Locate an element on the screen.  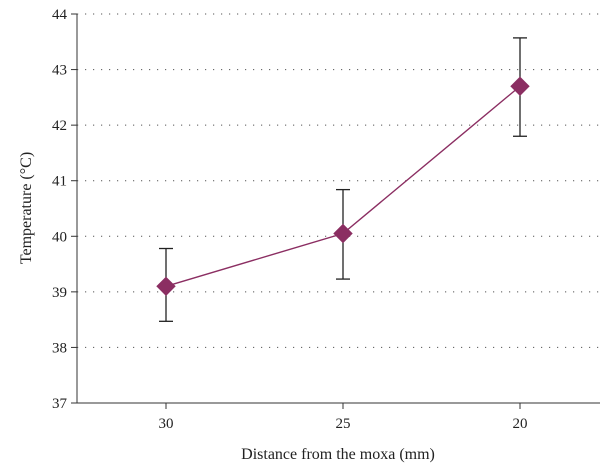
x-tick-label: 25 is located at coordinates (343, 424).